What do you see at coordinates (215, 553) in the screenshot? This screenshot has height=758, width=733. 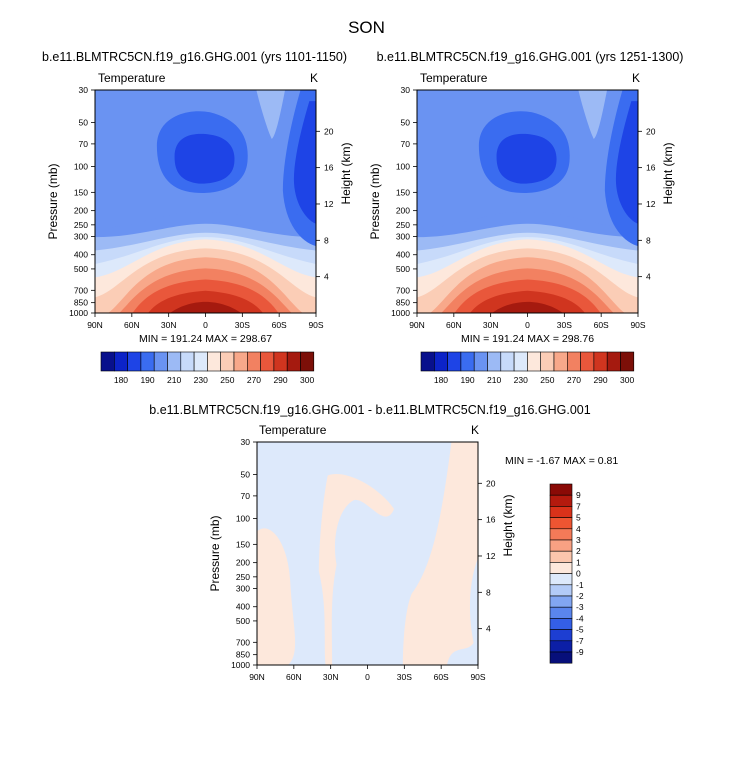 I see `panel3-ylabel: Pressure (mb)` at bounding box center [215, 553].